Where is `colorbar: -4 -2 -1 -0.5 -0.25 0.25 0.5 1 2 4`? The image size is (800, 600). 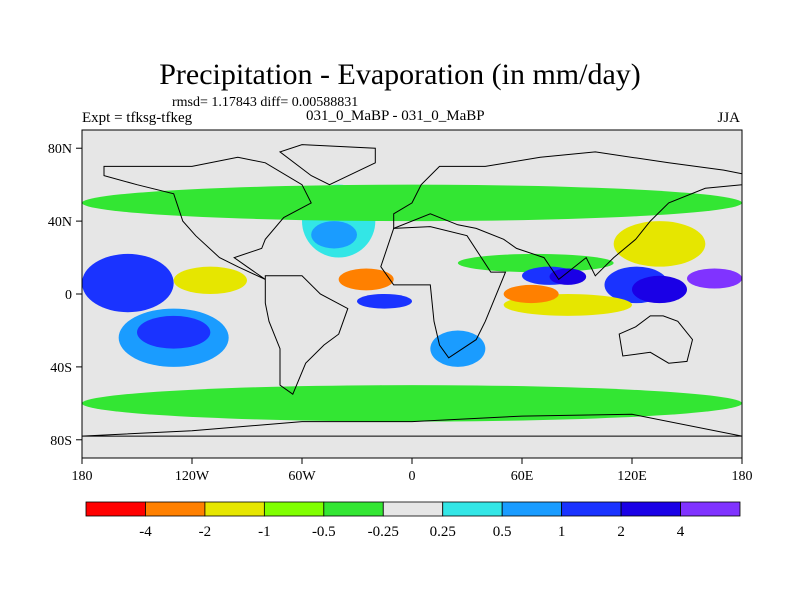
colorbar: -4 -2 -1 -0.5 -0.25 0.25 0.5 1 2 4 is located at coordinates (413, 520).